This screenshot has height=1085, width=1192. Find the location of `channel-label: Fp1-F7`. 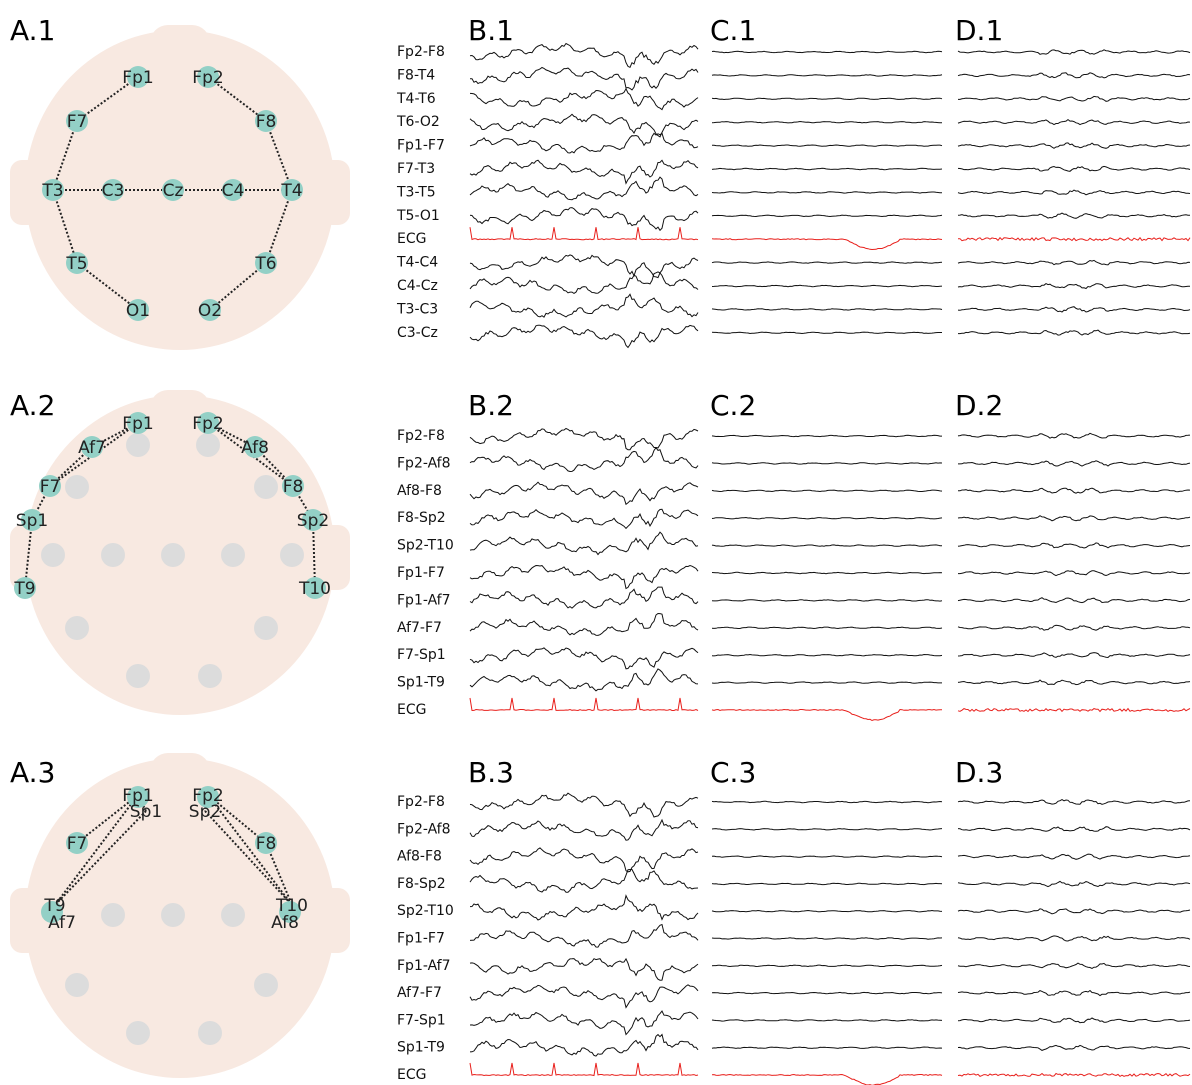

channel-label: Fp1-F7 is located at coordinates (421, 146).